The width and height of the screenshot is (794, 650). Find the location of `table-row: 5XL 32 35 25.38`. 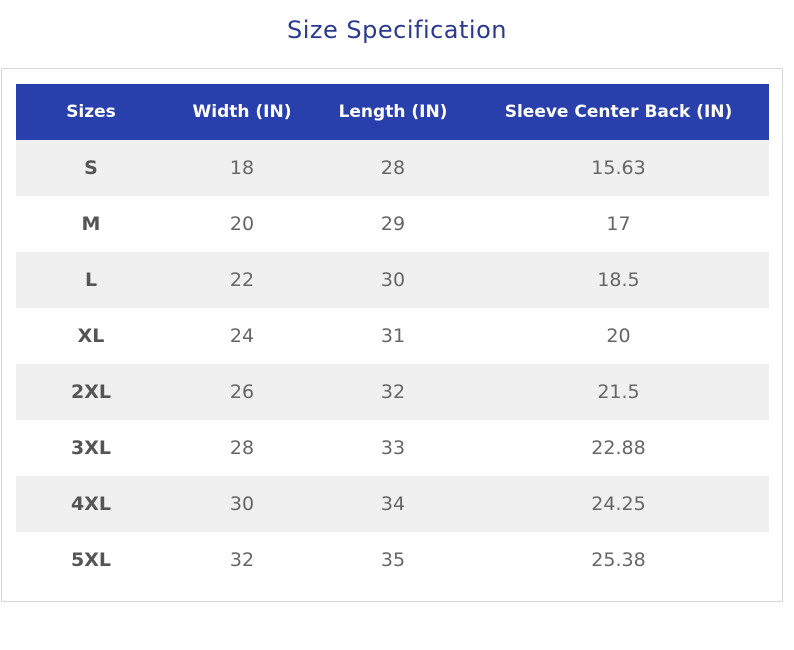

table-row: 5XL 32 35 25.38 is located at coordinates (392, 560).